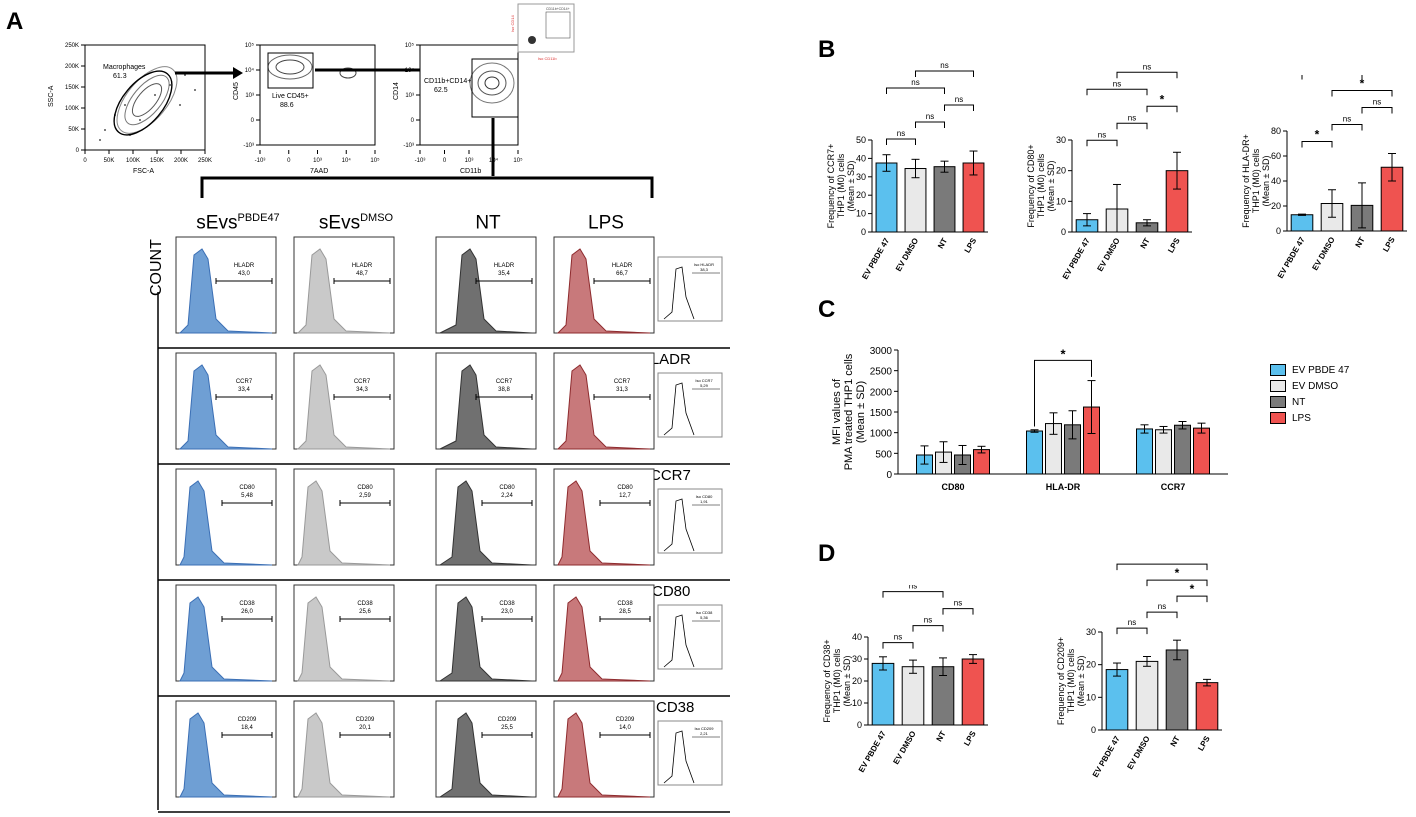  Describe the element at coordinates (226, 749) in the screenshot. I see `histogram-panel: CD209 18,4` at that location.